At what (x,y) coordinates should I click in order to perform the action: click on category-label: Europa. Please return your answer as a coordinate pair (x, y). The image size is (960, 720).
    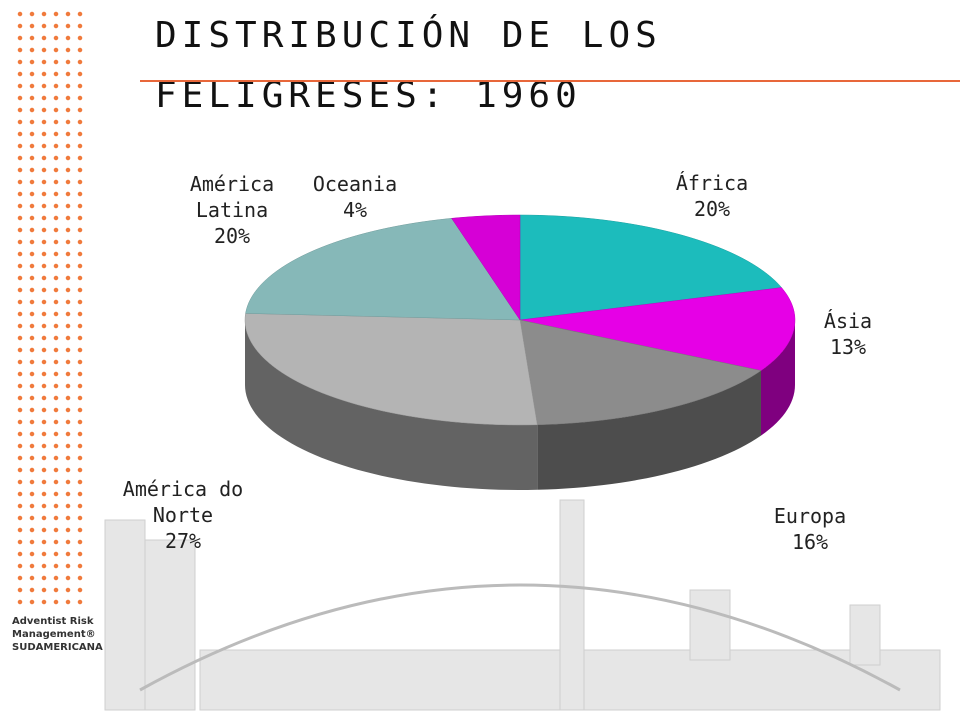
    Looking at the image, I should click on (810, 516).